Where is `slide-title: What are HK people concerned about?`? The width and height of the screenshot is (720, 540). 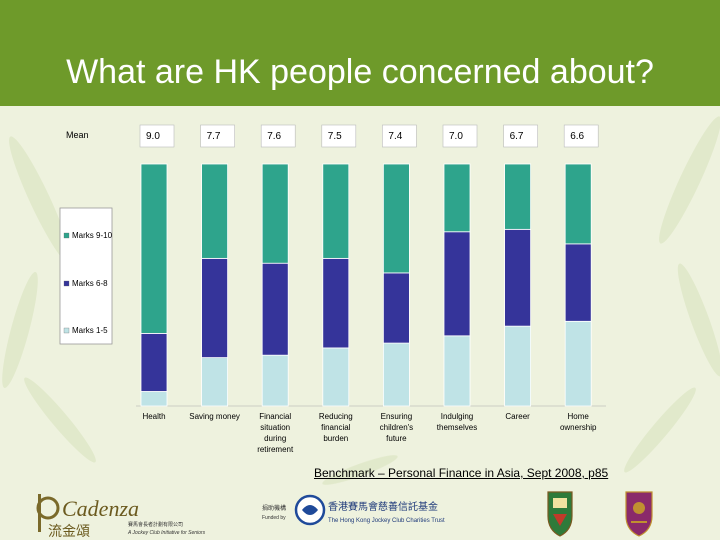
slide-title: What are HK people concerned about? is located at coordinates (360, 72).